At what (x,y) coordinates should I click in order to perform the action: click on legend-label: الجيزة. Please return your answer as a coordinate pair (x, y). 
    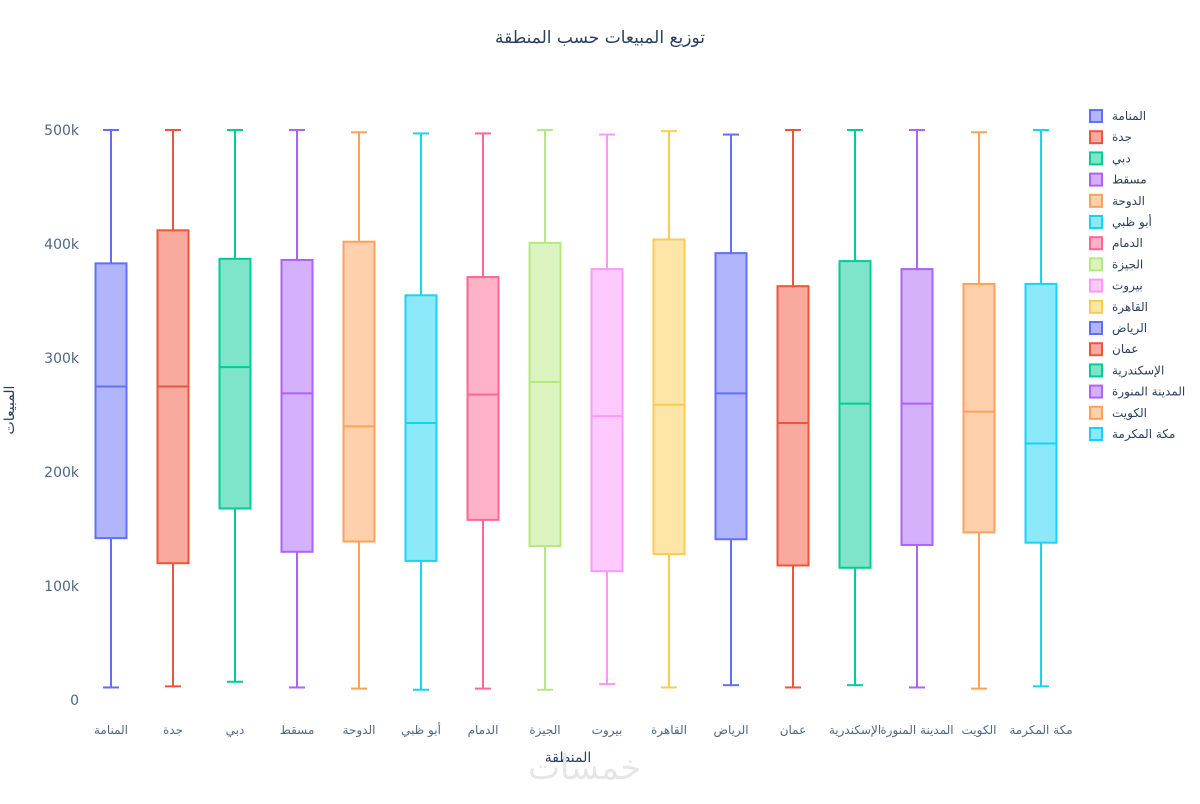
    Looking at the image, I should click on (1127, 264).